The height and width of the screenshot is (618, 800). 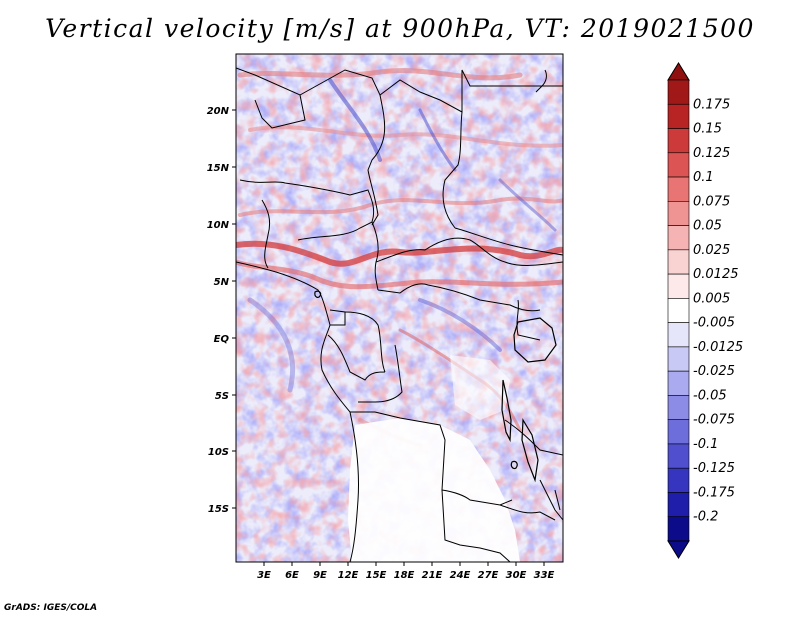 What do you see at coordinates (218, 452) in the screenshot?
I see `lat-label-10s: 10S` at bounding box center [218, 452].